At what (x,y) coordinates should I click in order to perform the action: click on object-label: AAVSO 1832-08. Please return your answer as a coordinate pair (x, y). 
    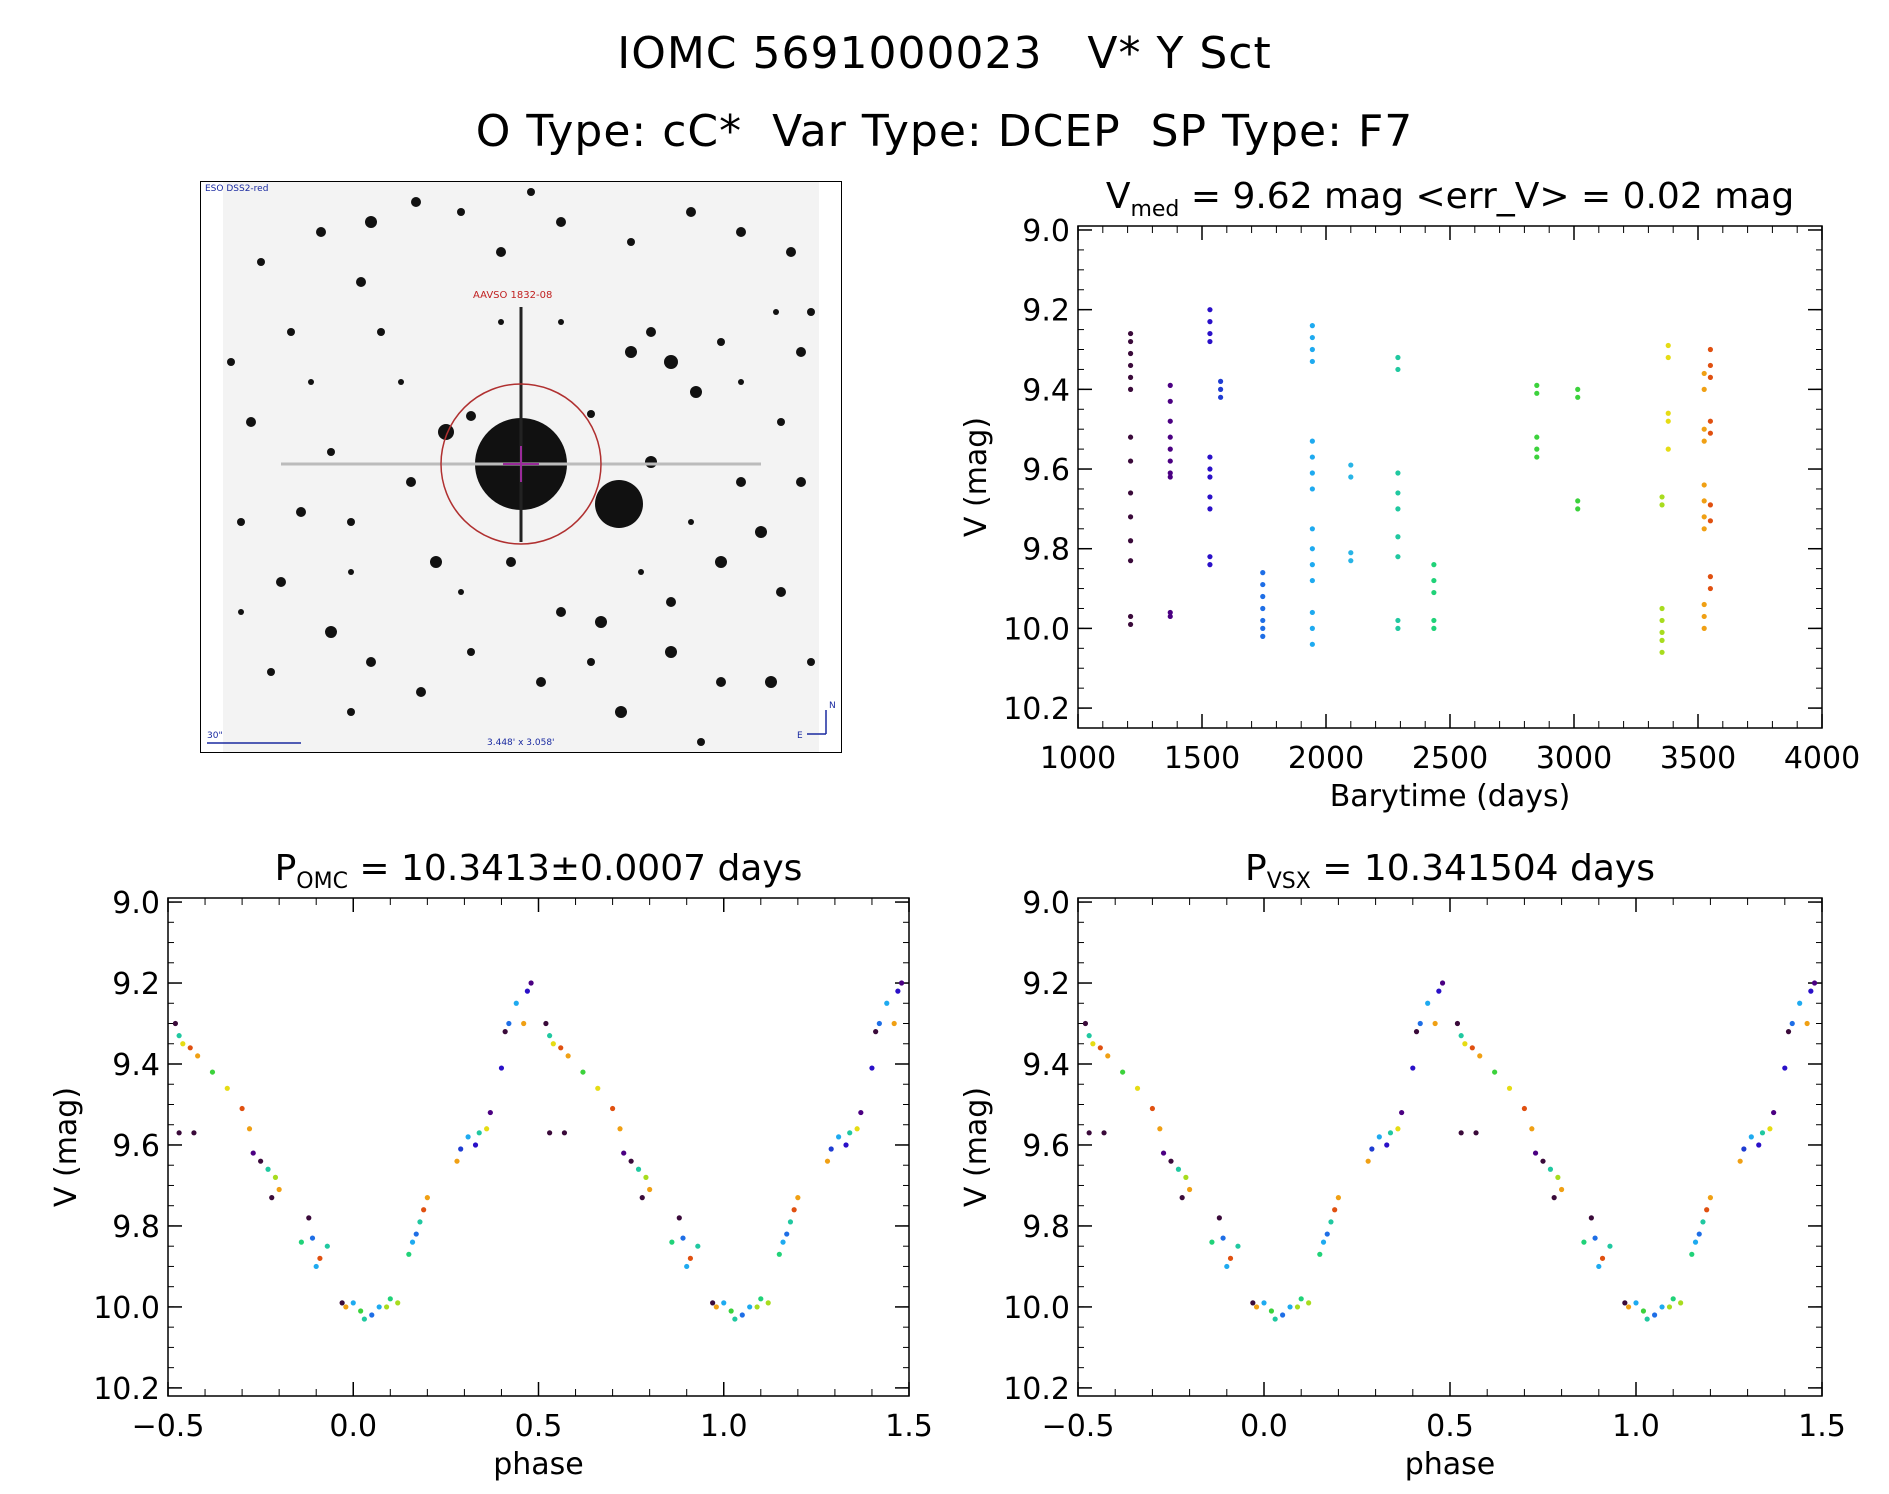
    Looking at the image, I should click on (512, 295).